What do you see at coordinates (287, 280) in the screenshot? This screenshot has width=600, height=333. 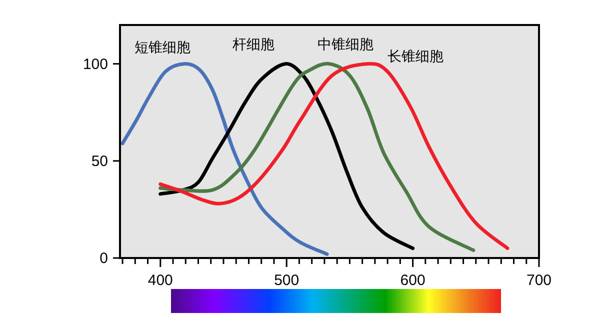 I see `x-tick-label: 500` at bounding box center [287, 280].